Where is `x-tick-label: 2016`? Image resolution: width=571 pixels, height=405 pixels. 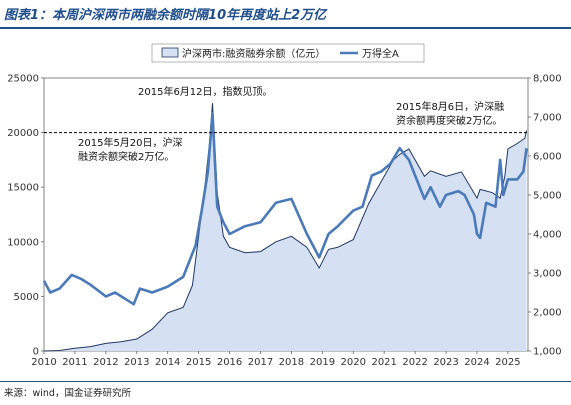 x-tick-label: 2016 is located at coordinates (229, 362).